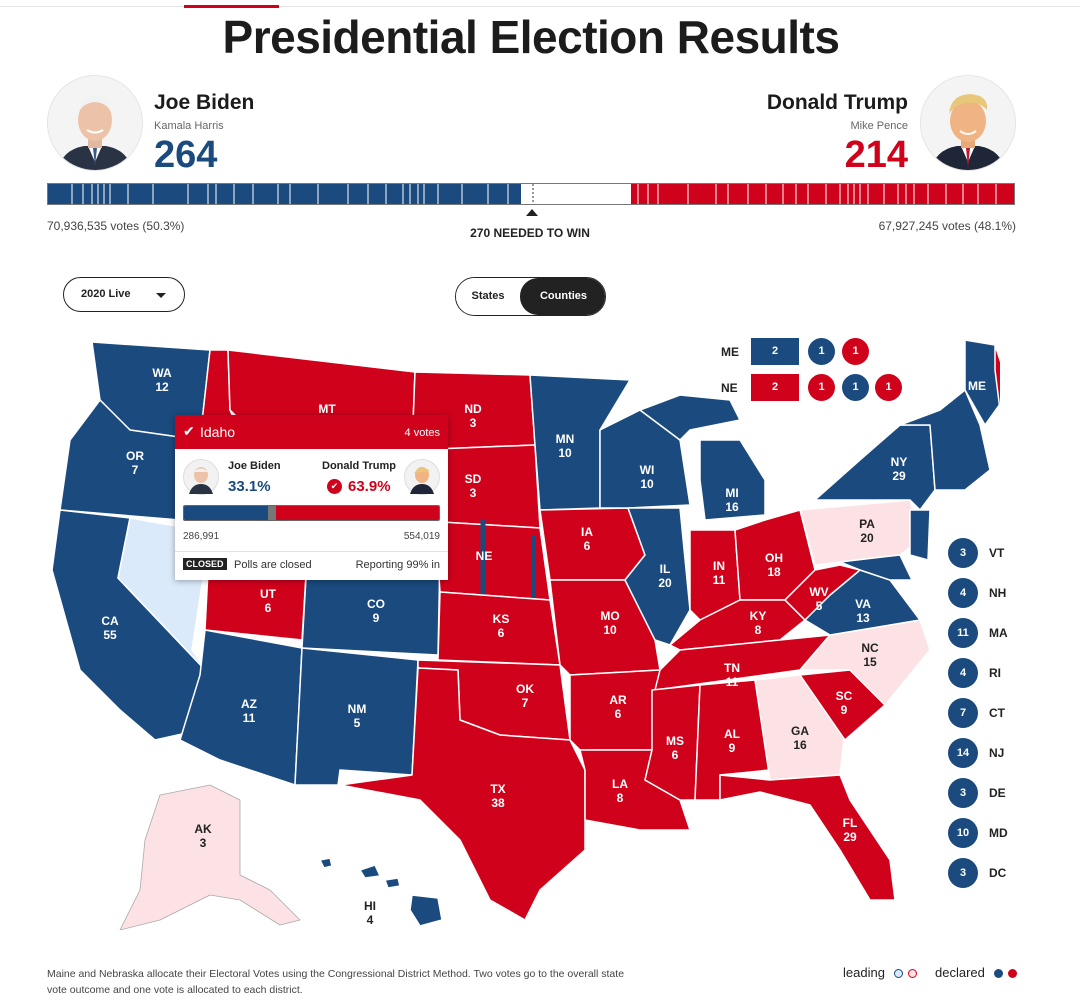 The height and width of the screenshot is (1005, 1080). What do you see at coordinates (898, 973) in the screenshot?
I see `legend-dem-leading-dot` at bounding box center [898, 973].